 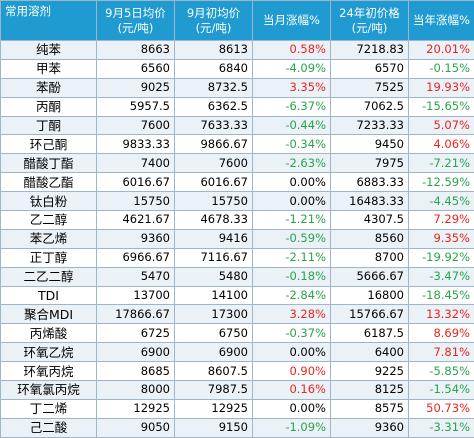 What do you see at coordinates (136, 50) in the screenshot?
I see `spot-price-cell: 8663` at bounding box center [136, 50].